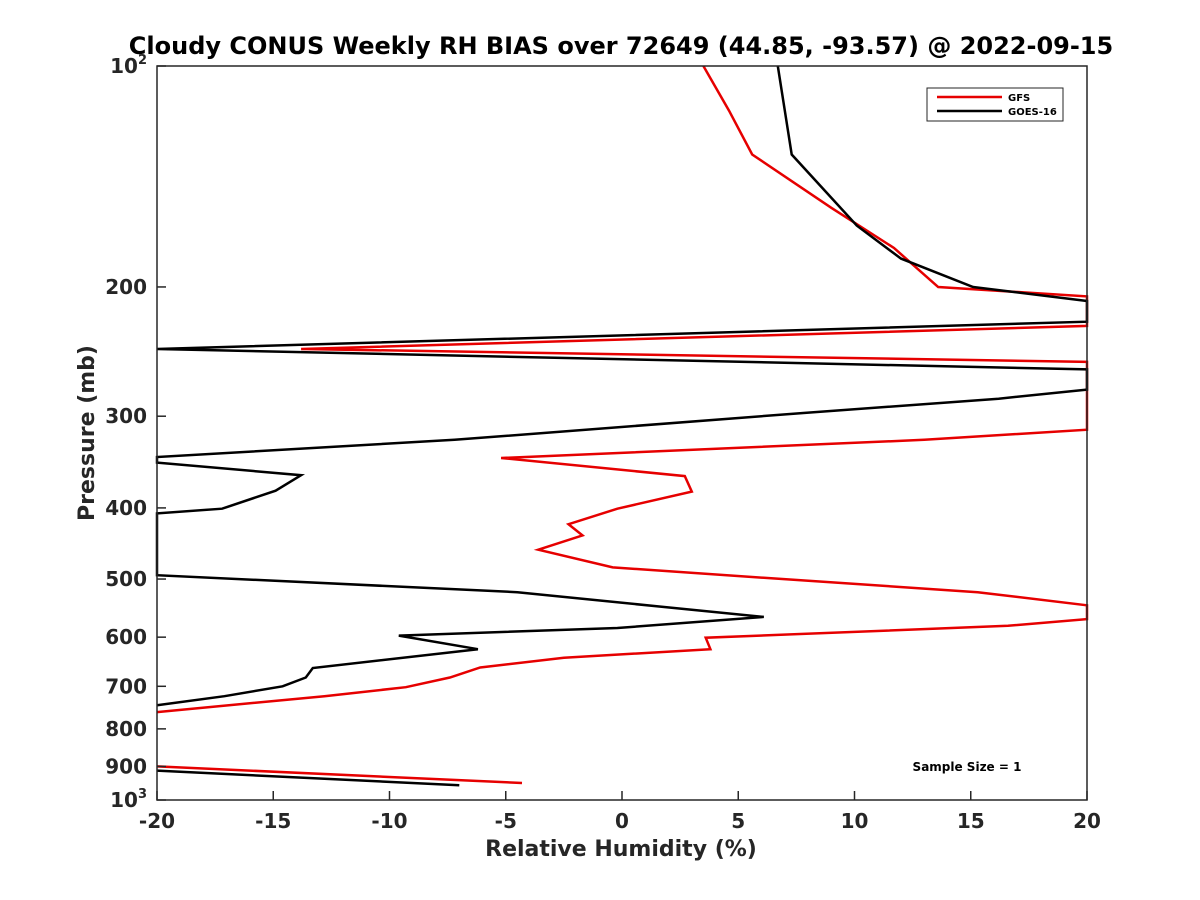 This screenshot has height=900, width=1200. Describe the element at coordinates (128, 65) in the screenshot. I see `y-tick-label: 10²` at that location.